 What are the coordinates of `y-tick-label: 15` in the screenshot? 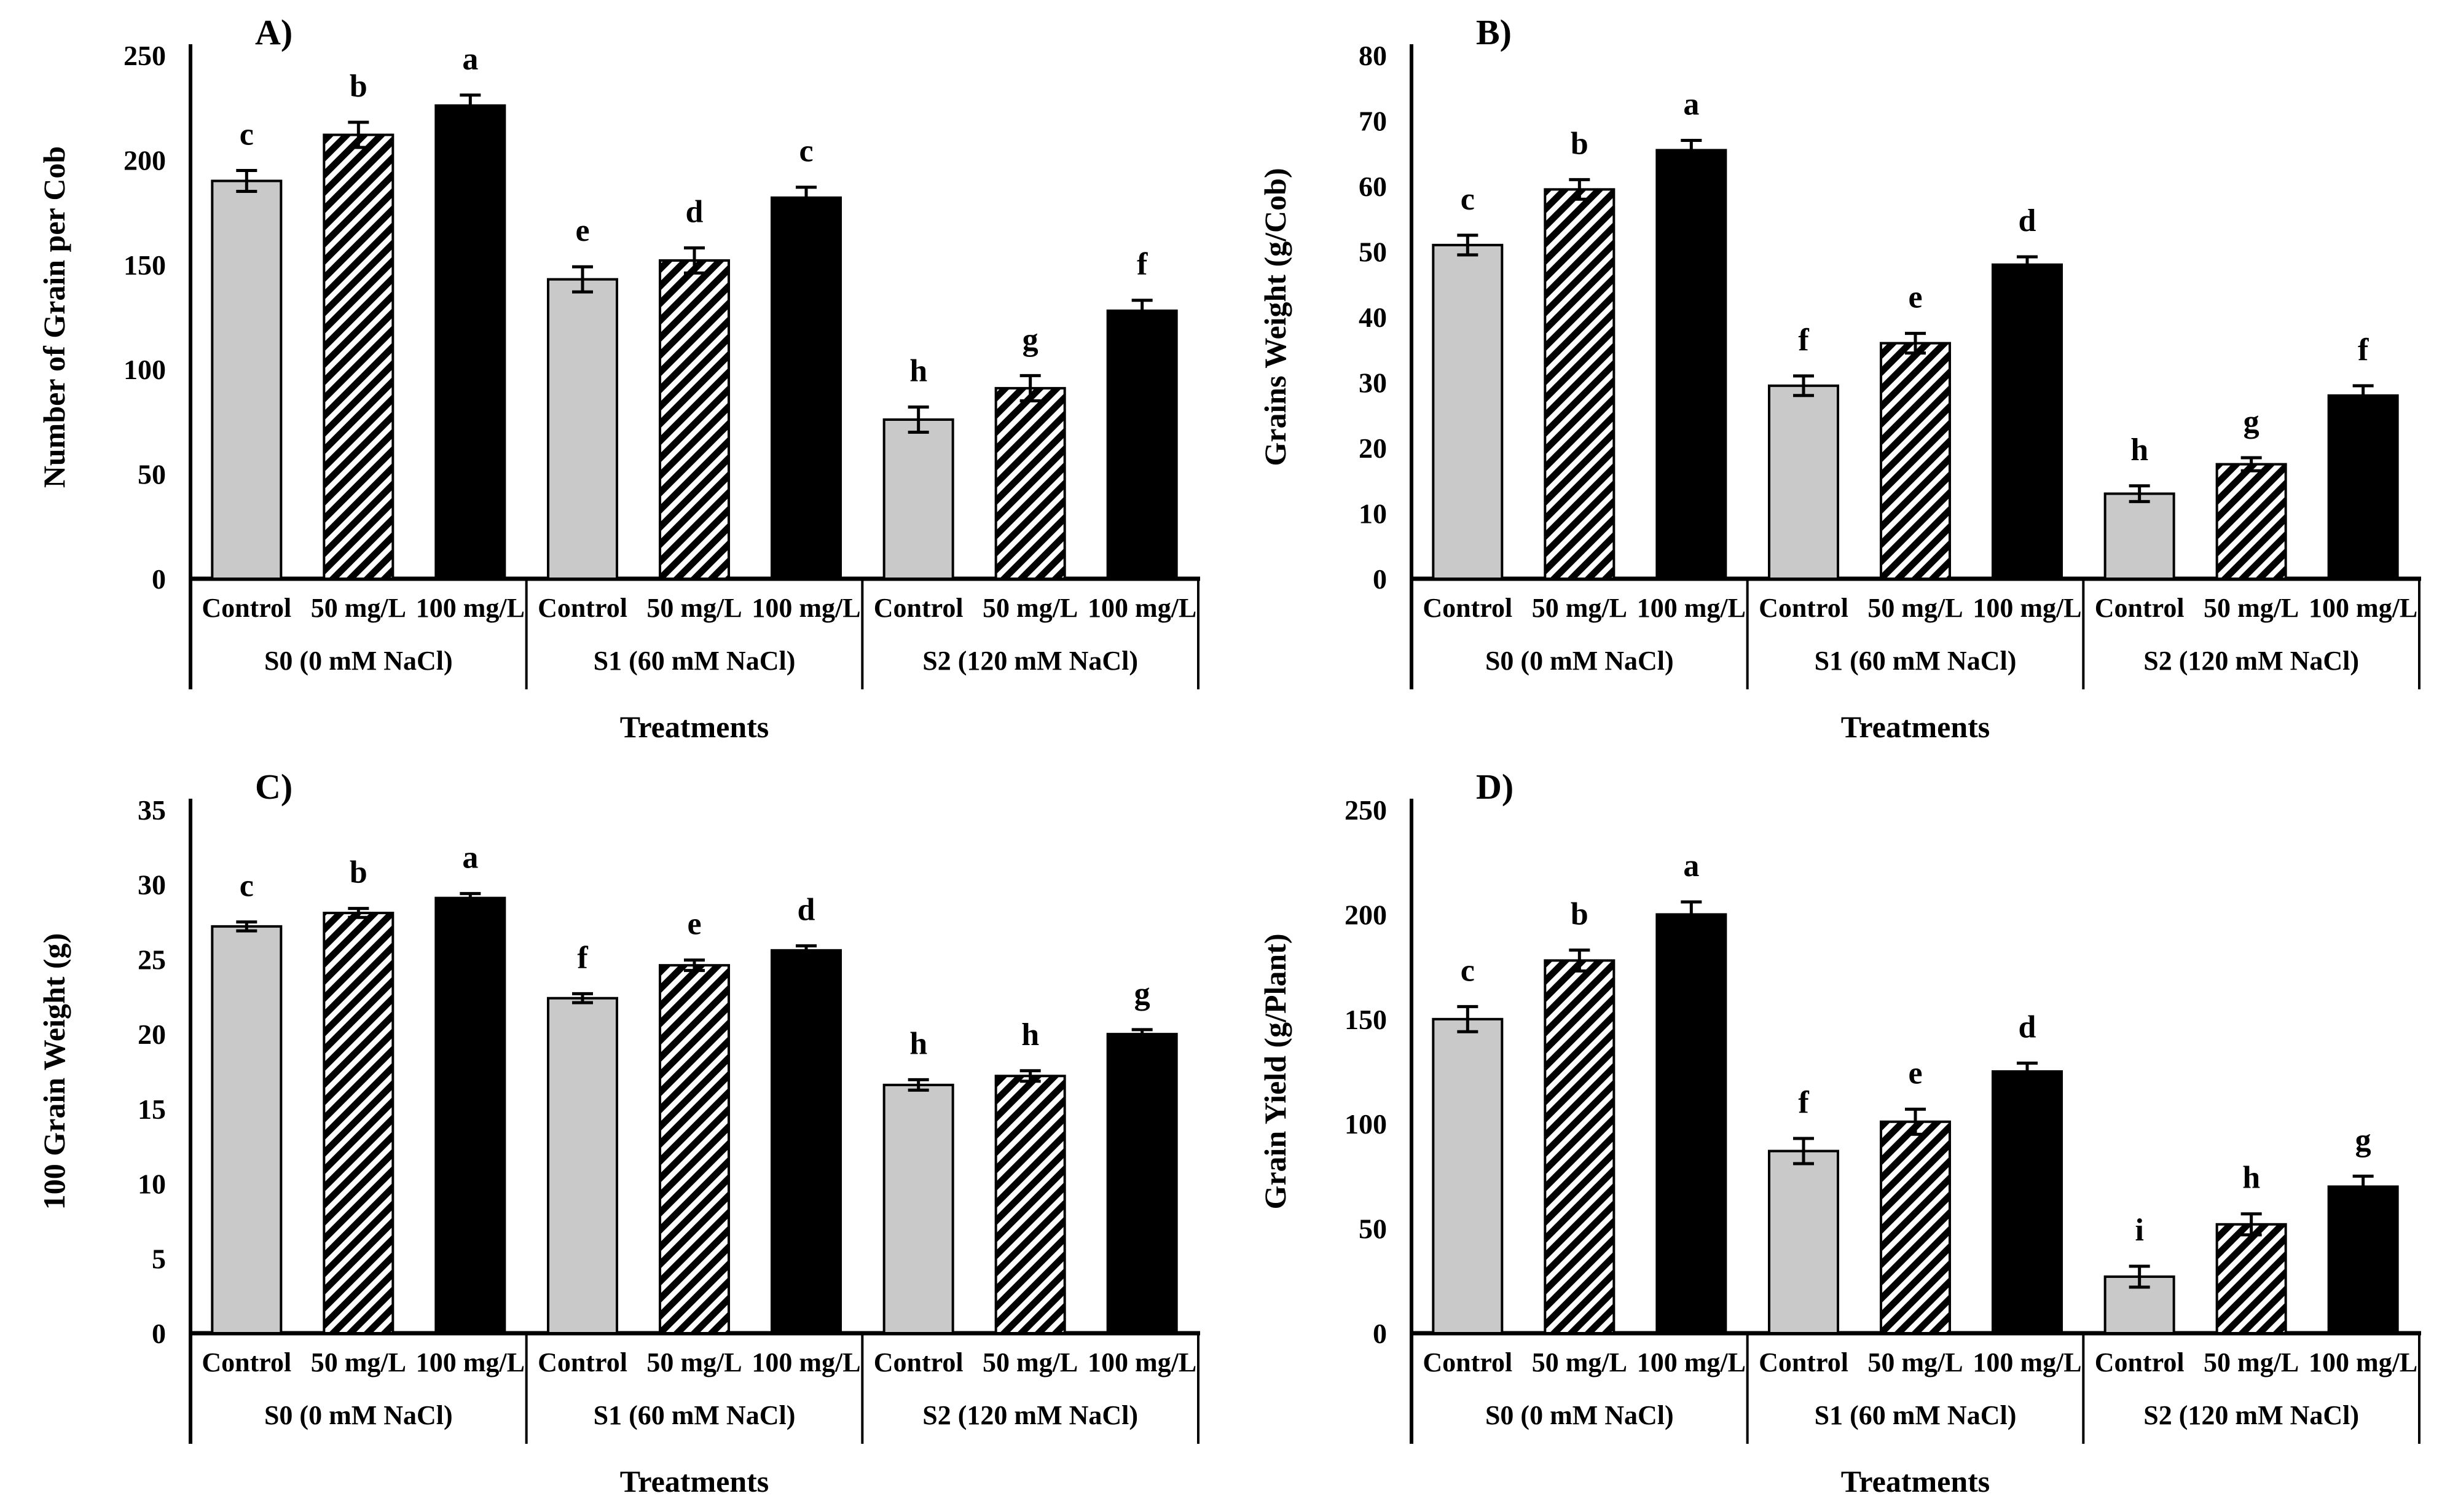 It's located at (152, 1109).